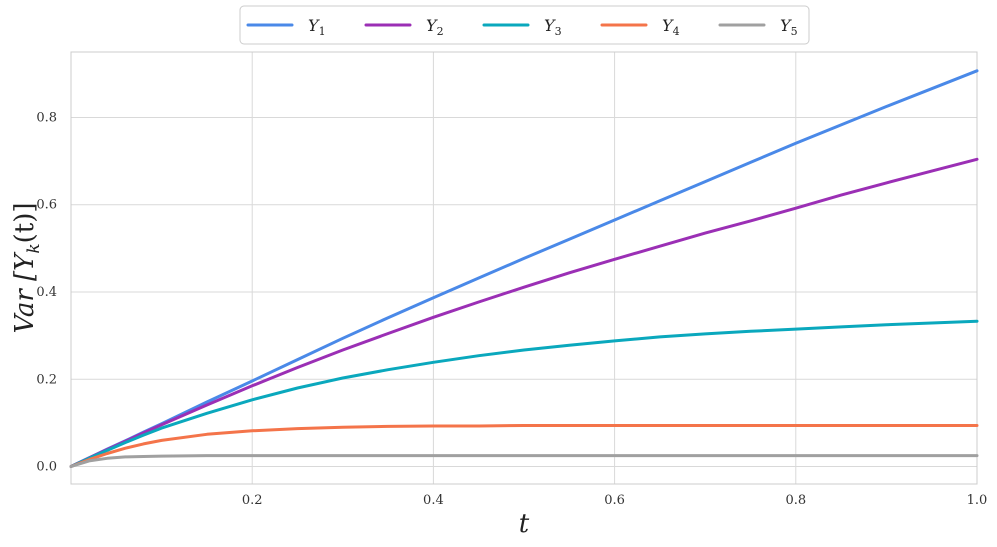  I want to click on legend-label-y1: Y1, so click(317, 27).